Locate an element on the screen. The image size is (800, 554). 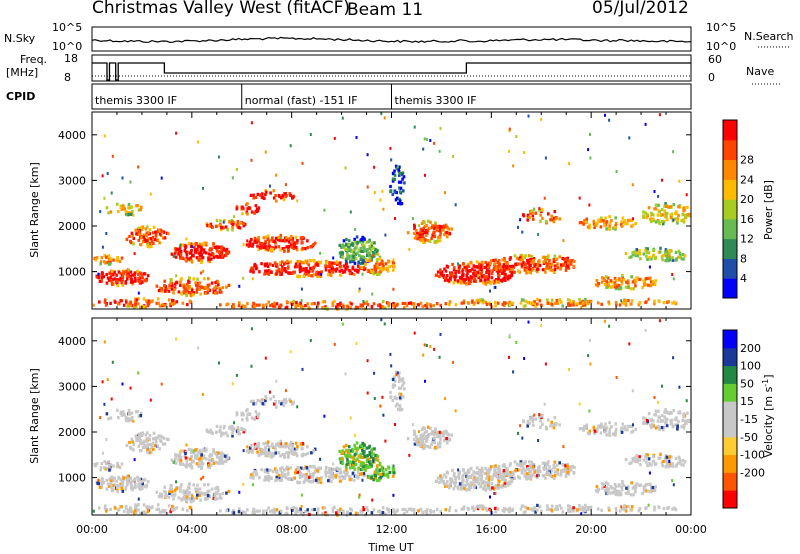
nsky-label: N.Sky is located at coordinates (20, 38).